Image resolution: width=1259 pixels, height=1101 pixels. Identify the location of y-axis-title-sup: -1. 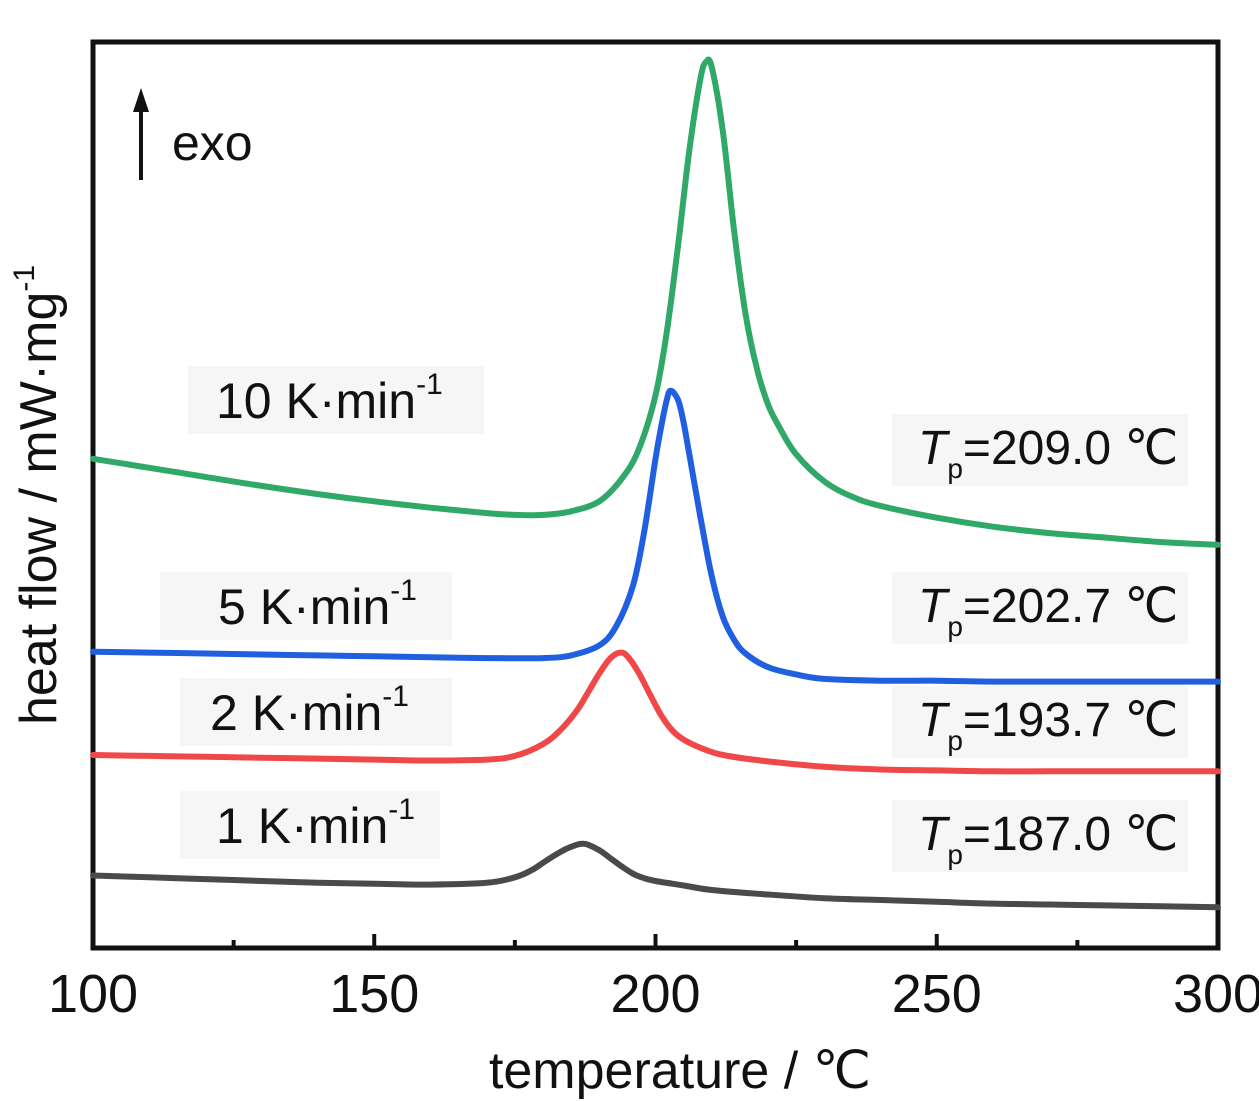
(24, 278).